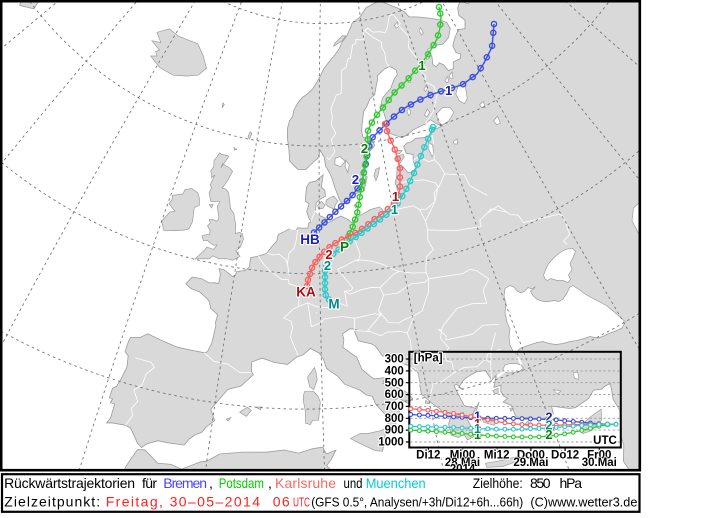  What do you see at coordinates (69, 483) in the screenshot?
I see `svg-text: Rückwärtstrajektorien` at bounding box center [69, 483].